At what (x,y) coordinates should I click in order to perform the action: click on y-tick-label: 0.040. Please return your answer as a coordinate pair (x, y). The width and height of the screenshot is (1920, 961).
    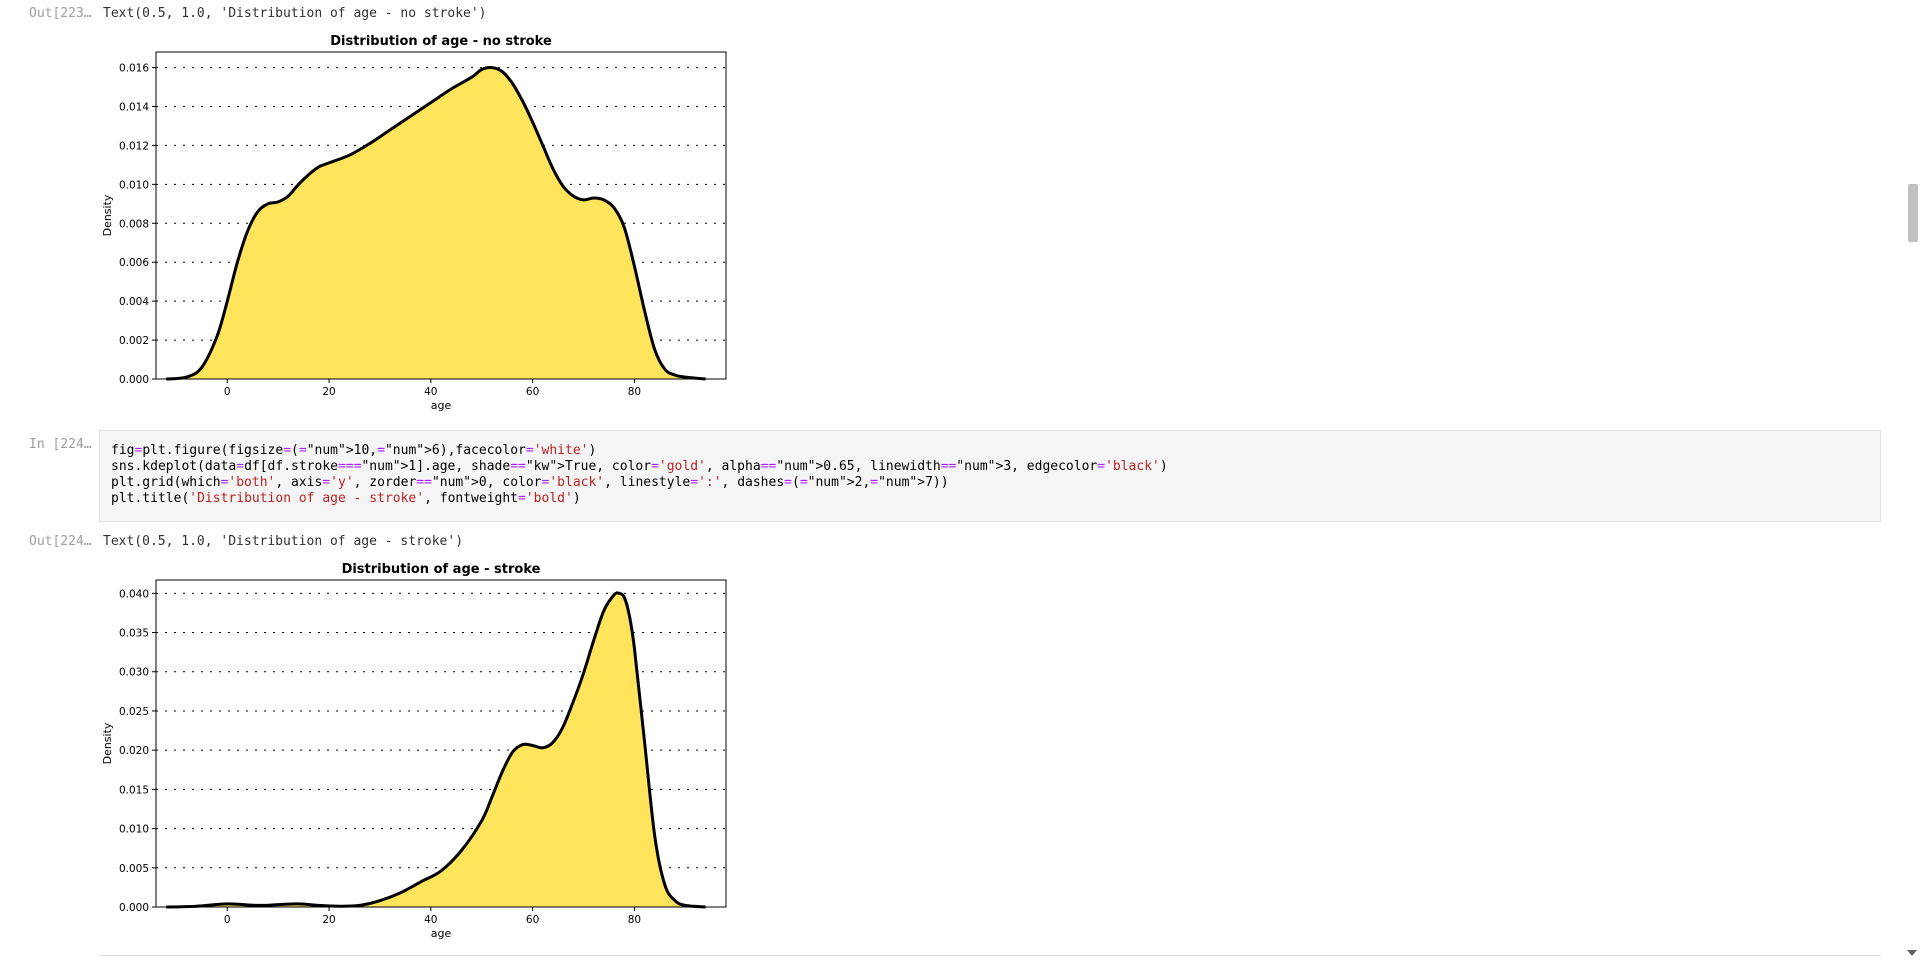
    Looking at the image, I should click on (134, 594).